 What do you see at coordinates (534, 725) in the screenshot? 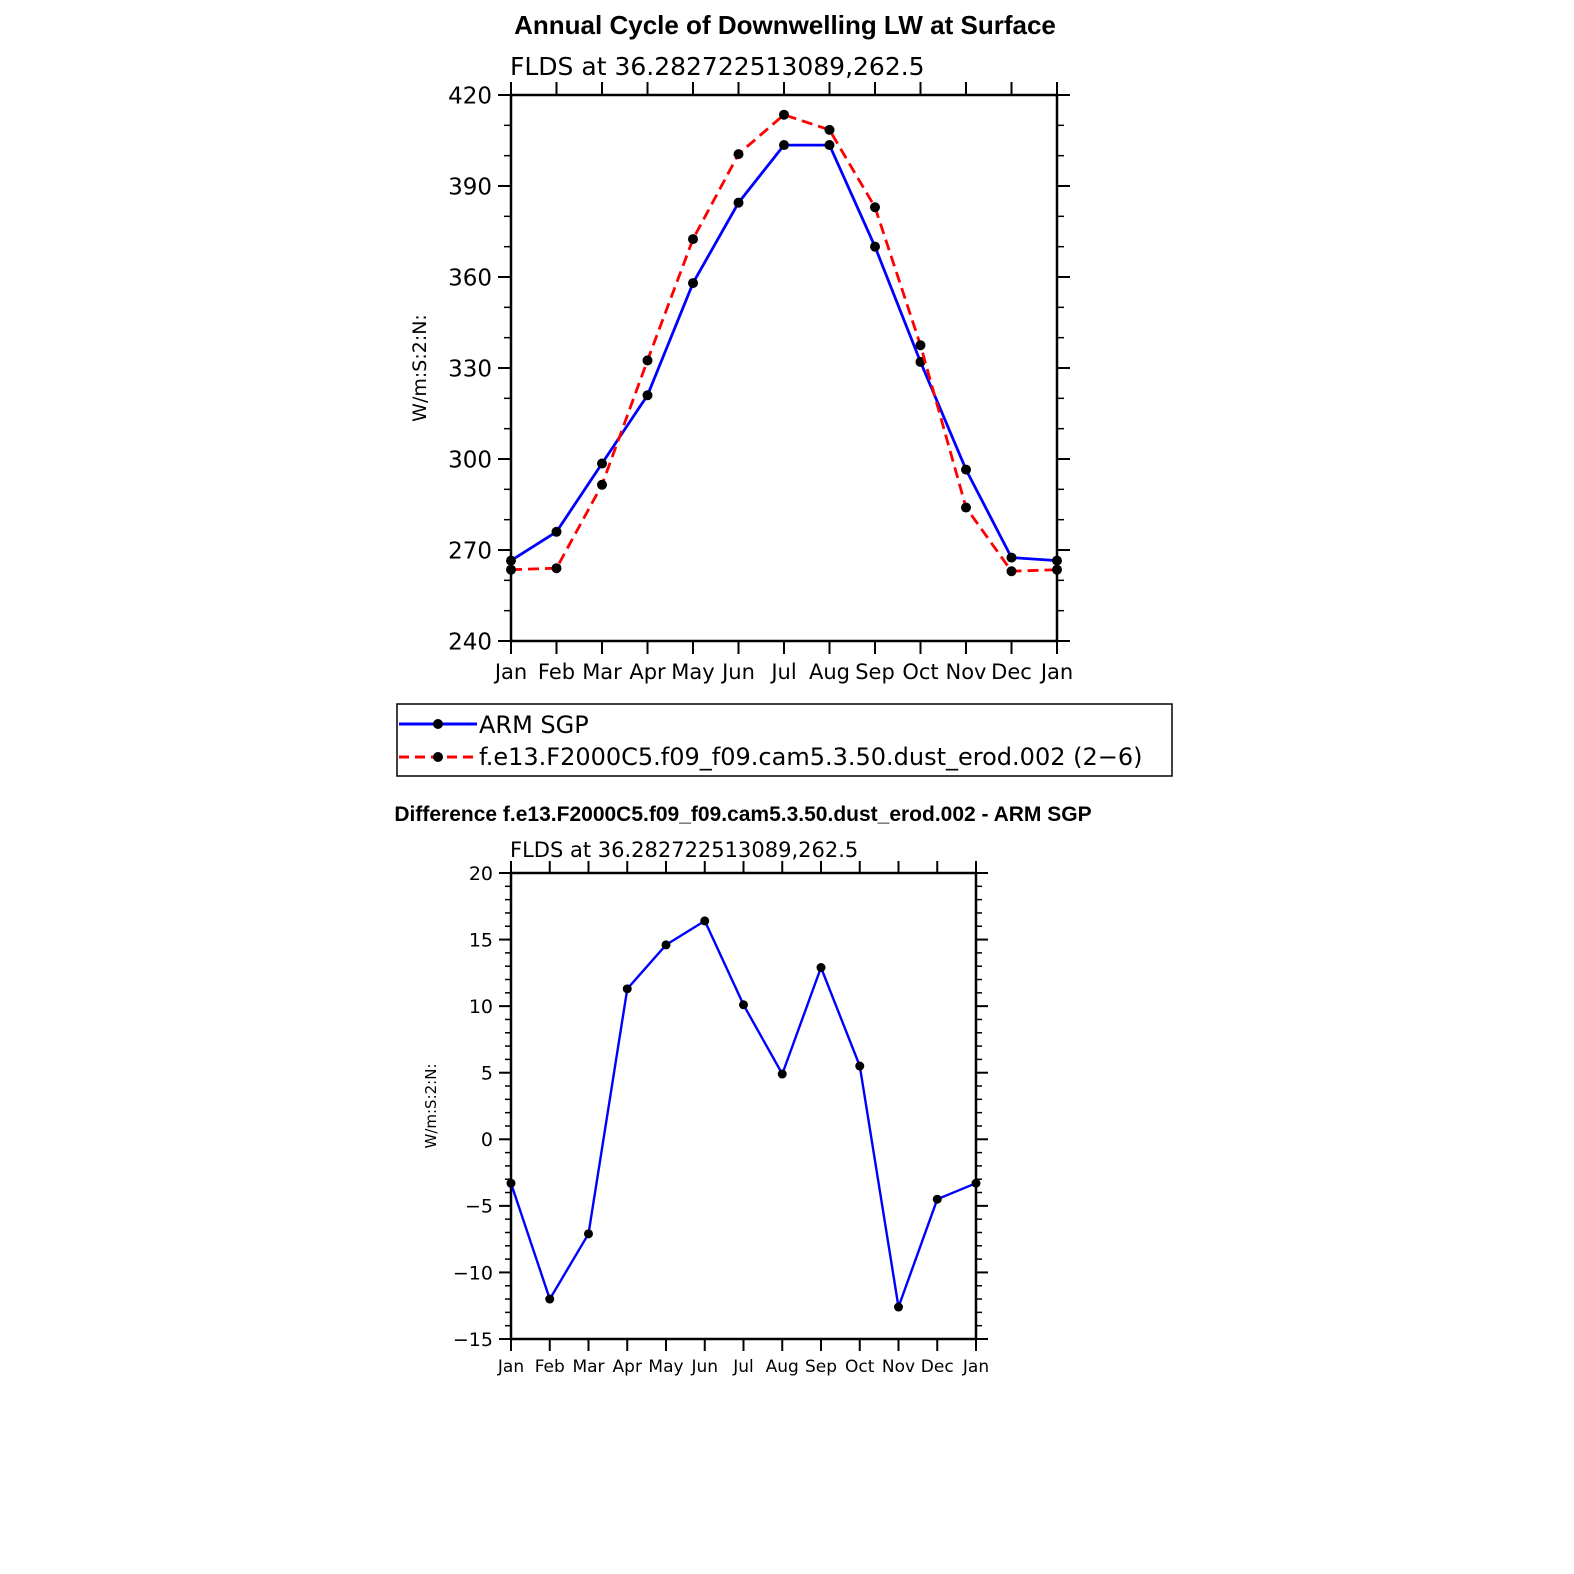
I see `legend-label-arm-sgp: ARM SGP` at bounding box center [534, 725].